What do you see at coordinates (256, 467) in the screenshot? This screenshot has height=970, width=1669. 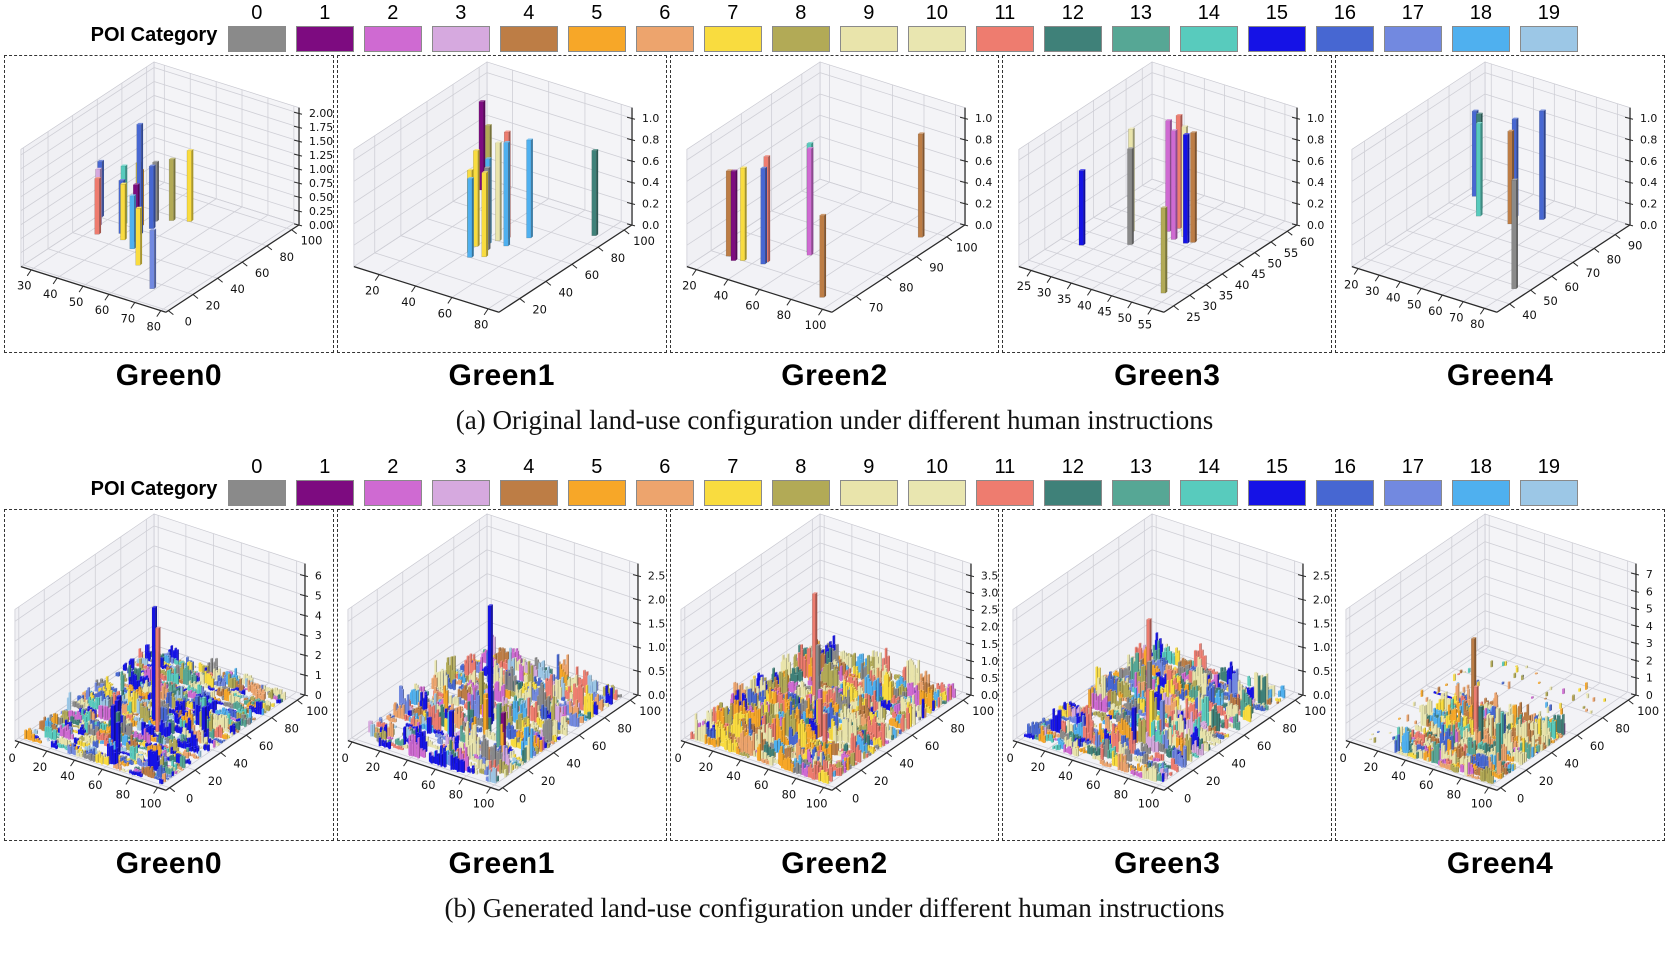 I see `legend-item-number: 0` at bounding box center [256, 467].